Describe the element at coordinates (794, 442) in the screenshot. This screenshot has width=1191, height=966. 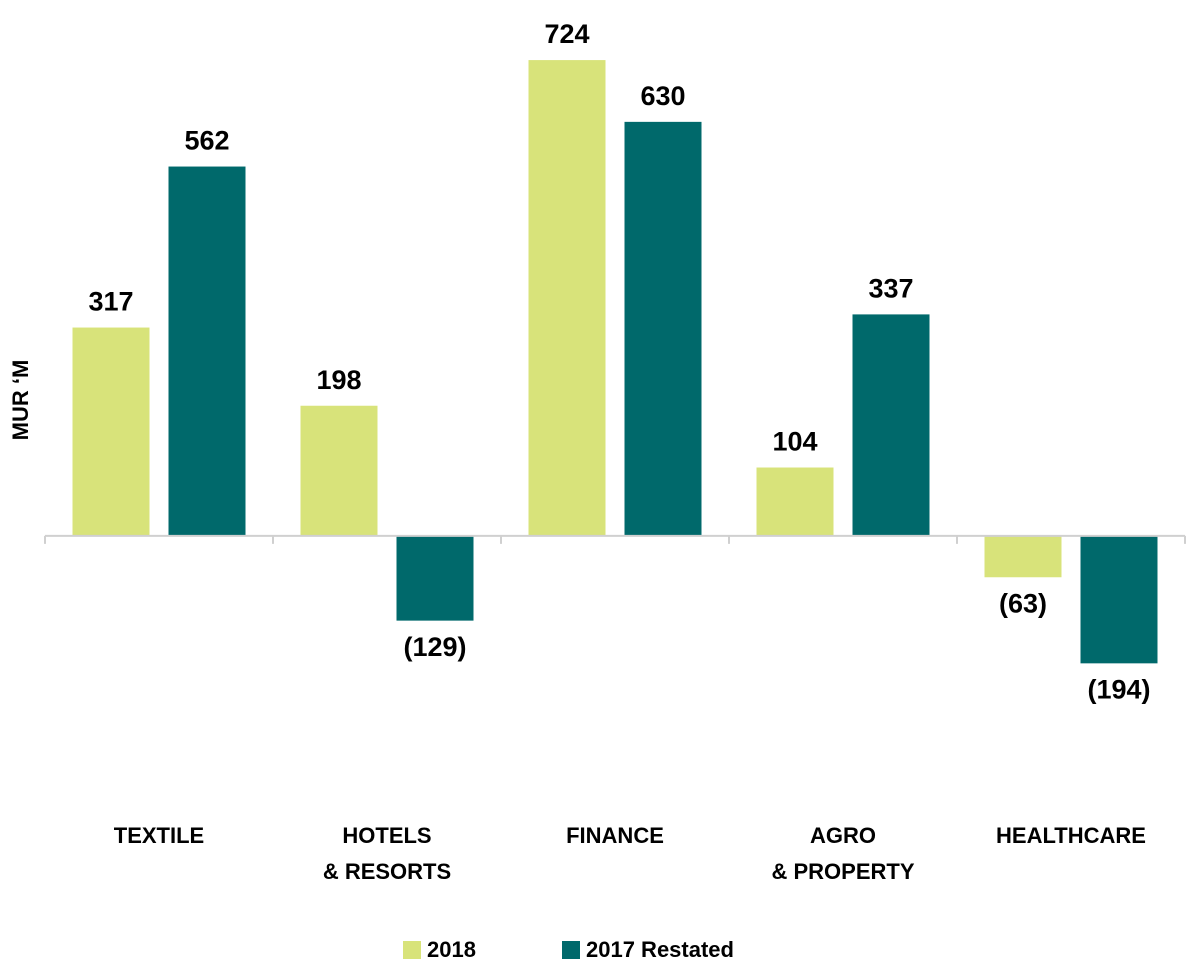
I see `data-label: 104` at that location.